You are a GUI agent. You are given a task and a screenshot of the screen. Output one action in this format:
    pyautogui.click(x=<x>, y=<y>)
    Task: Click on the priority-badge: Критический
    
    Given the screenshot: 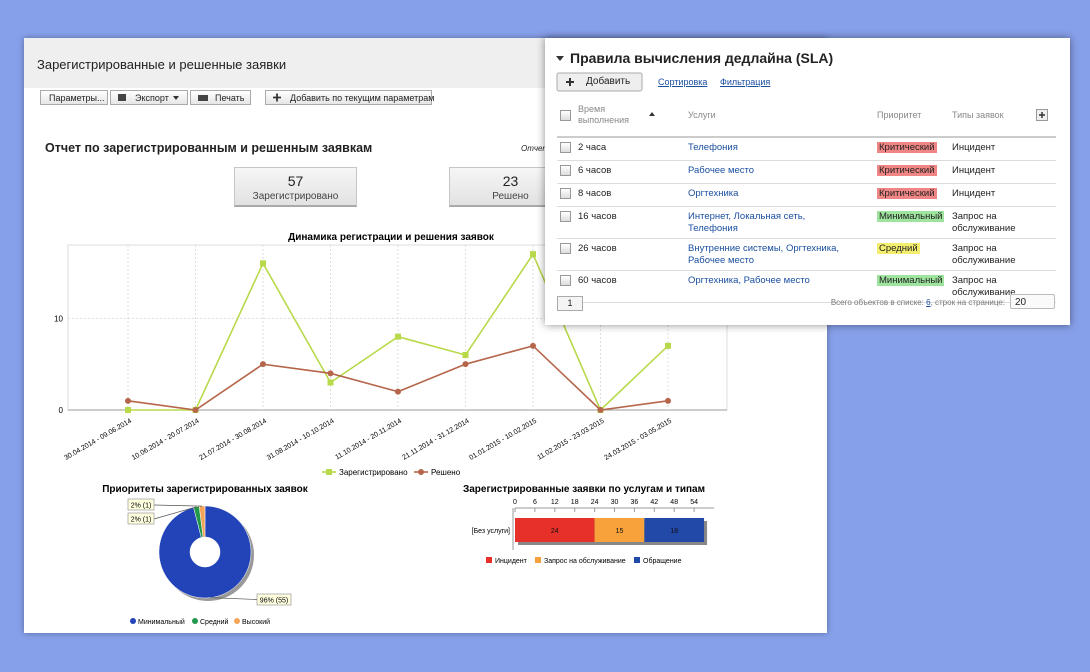 What is the action you would take?
    pyautogui.click(x=907, y=193)
    